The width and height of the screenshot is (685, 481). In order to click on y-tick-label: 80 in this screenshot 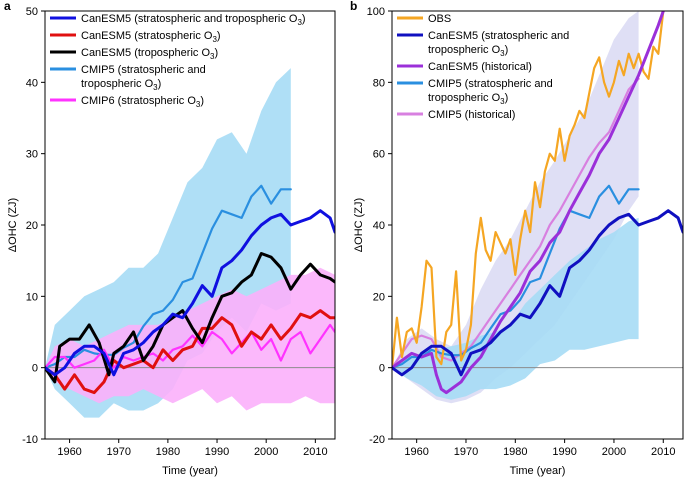, I will do `click(379, 83)`.